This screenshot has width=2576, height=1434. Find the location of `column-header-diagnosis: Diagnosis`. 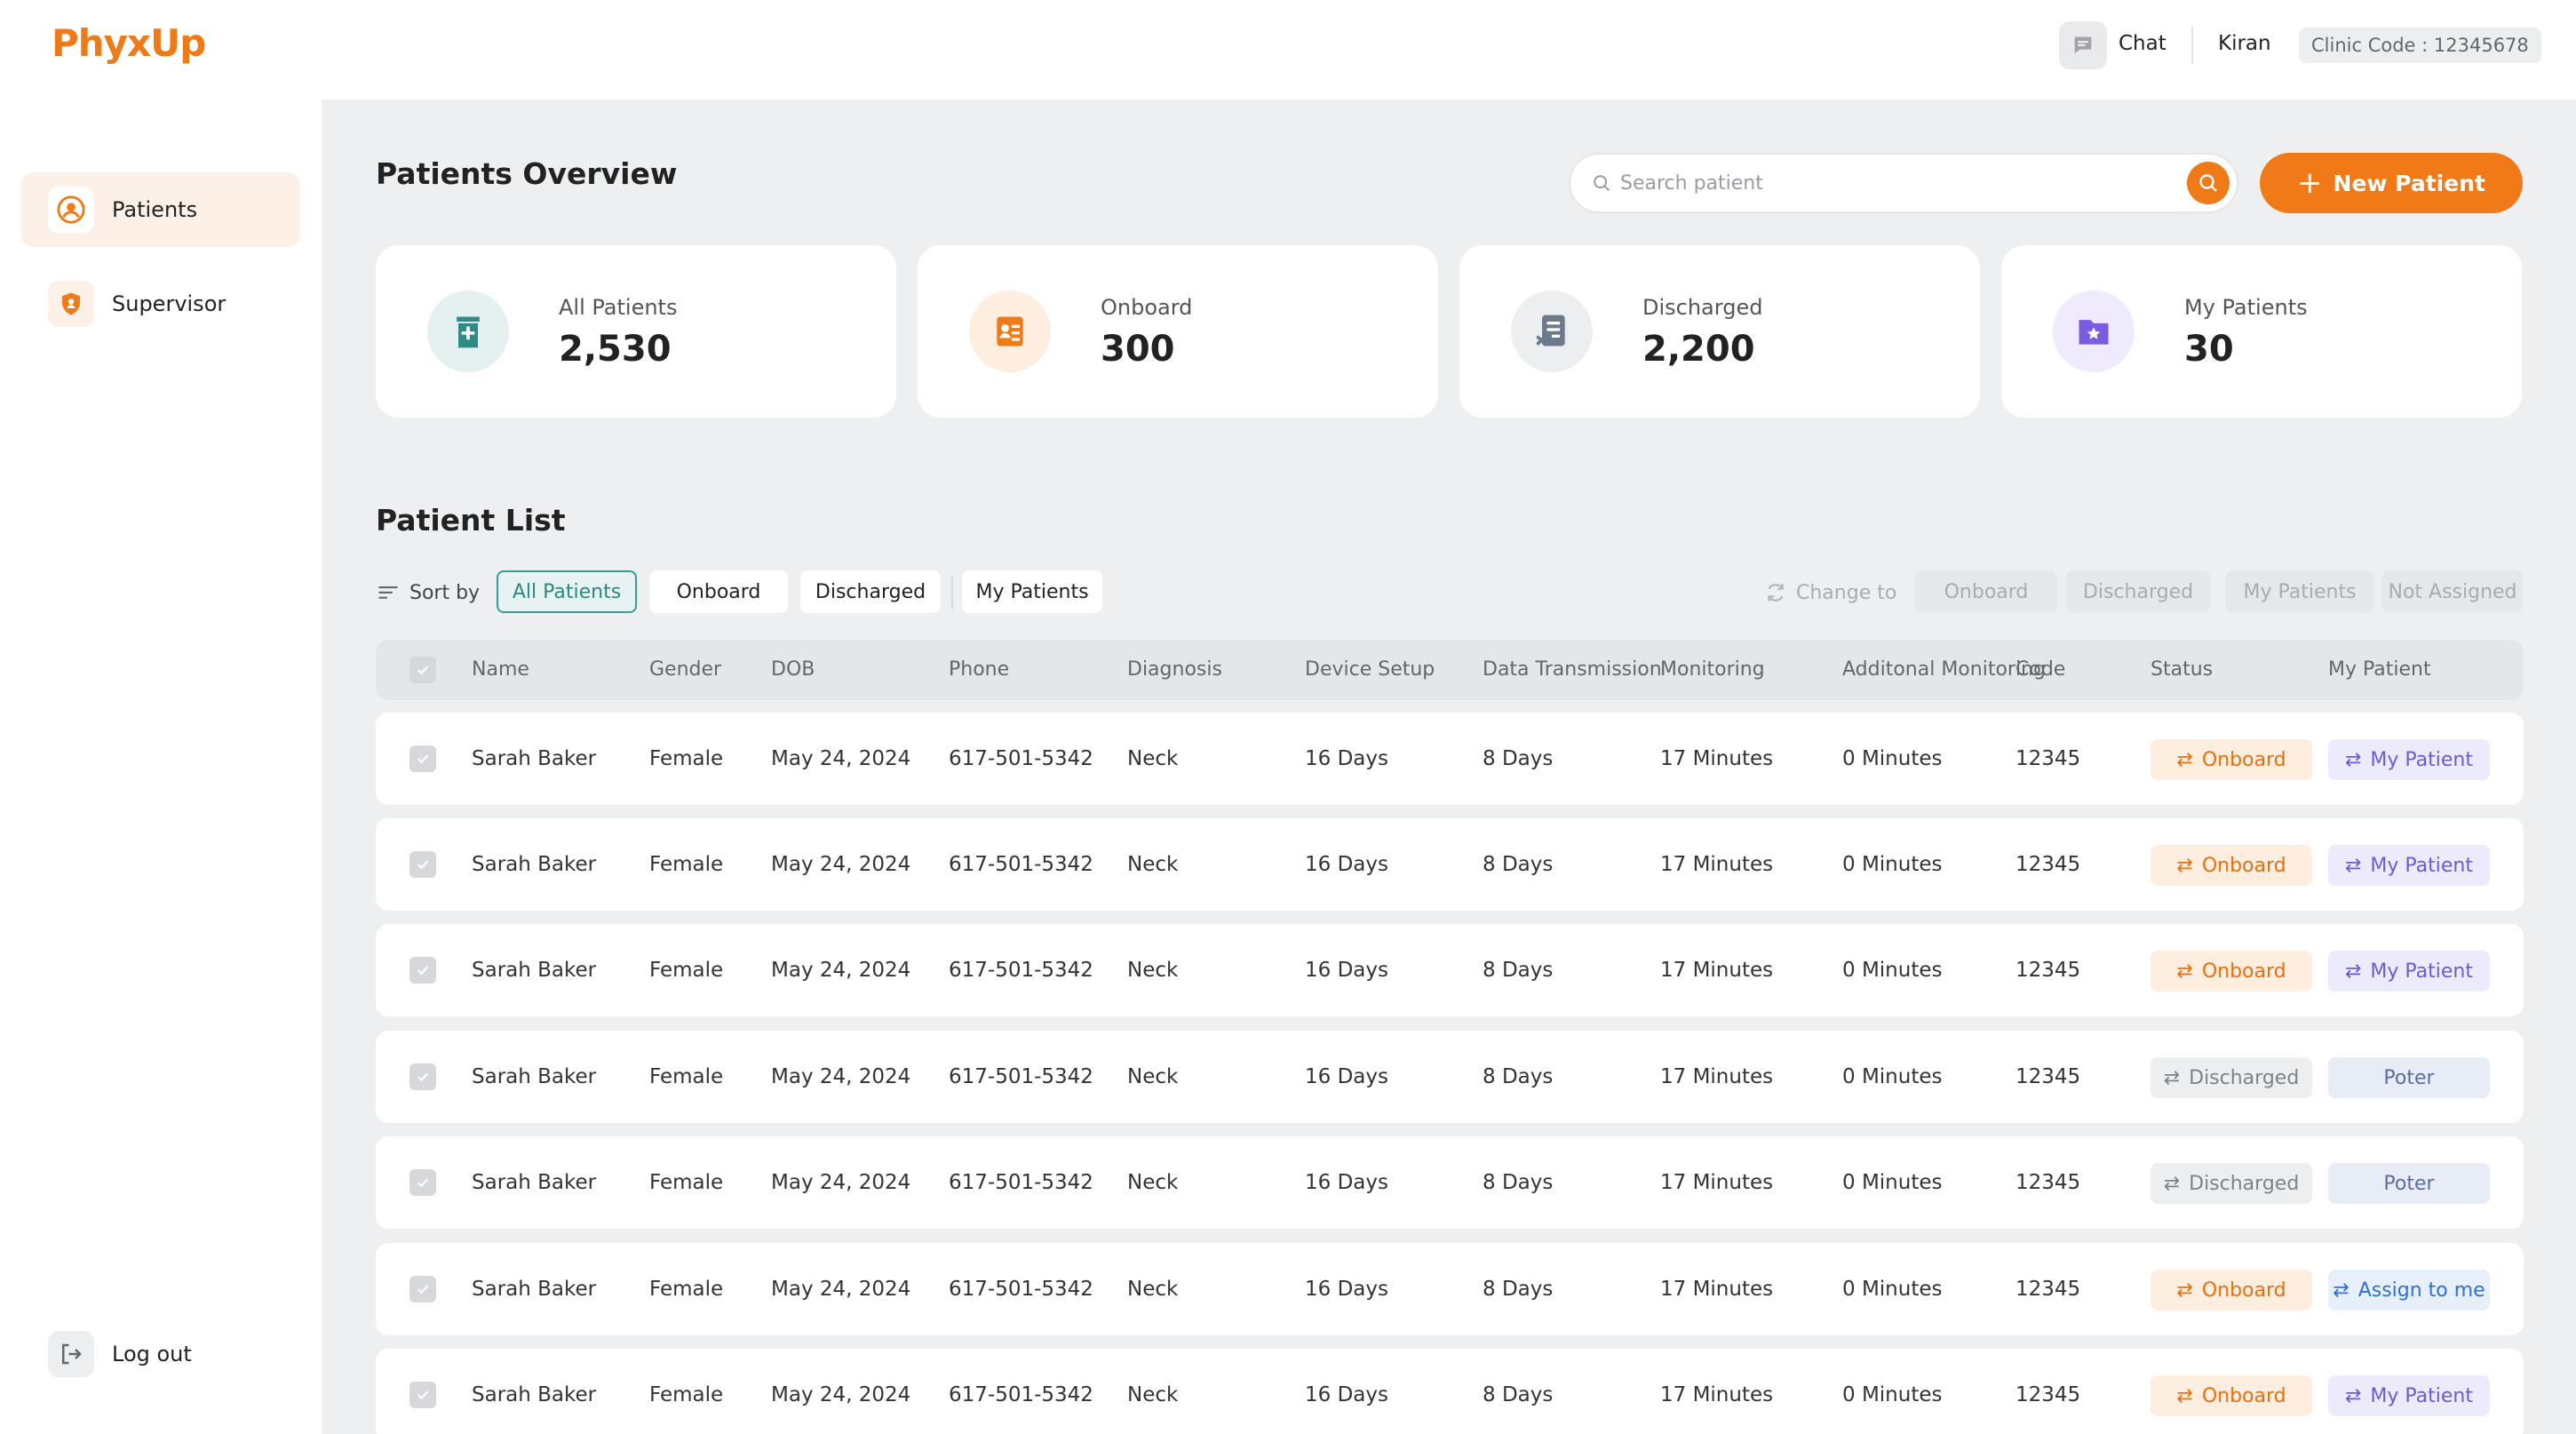

column-header-diagnosis: Diagnosis is located at coordinates (1174, 669).